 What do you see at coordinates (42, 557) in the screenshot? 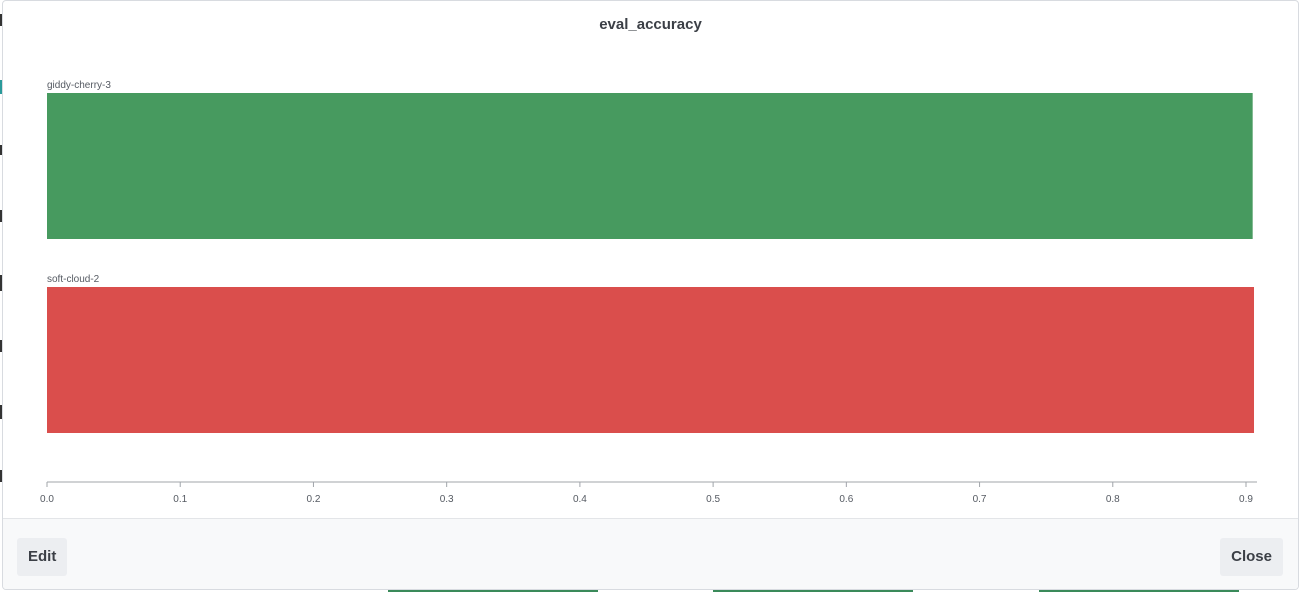
I see `edit-button: Edit` at bounding box center [42, 557].